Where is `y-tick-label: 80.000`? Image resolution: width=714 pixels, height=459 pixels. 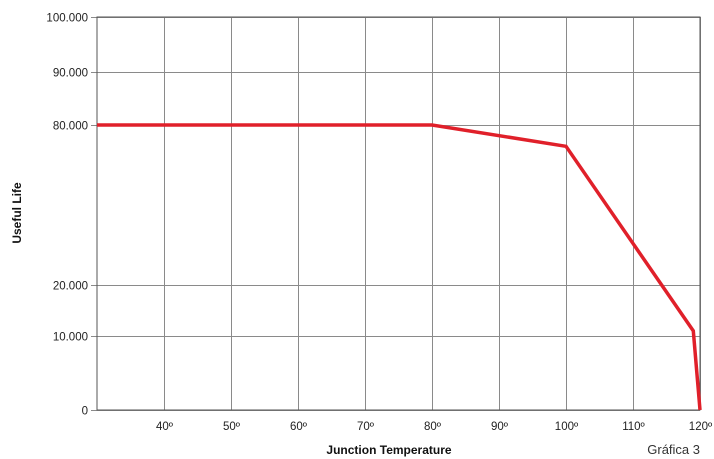
y-tick-label: 80.000 is located at coordinates (70, 127).